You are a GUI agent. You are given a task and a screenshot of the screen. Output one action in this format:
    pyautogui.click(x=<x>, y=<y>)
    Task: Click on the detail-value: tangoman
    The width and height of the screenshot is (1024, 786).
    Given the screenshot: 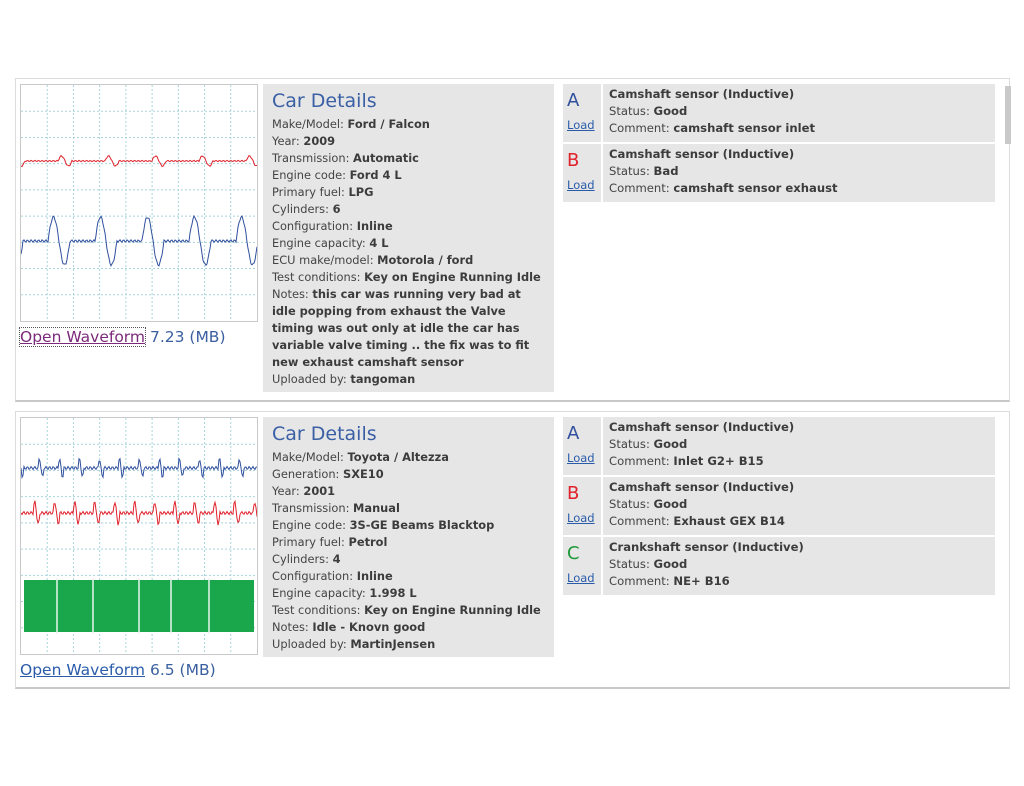 What is the action you would take?
    pyautogui.click(x=383, y=379)
    